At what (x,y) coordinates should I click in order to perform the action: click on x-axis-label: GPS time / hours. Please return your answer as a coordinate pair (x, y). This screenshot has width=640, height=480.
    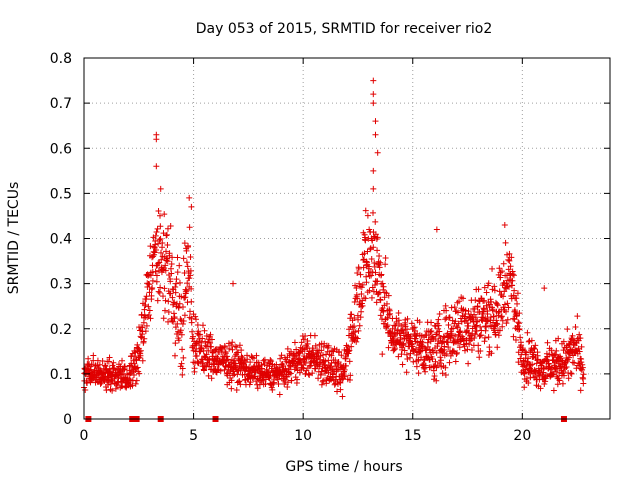
    Looking at the image, I should click on (343, 467).